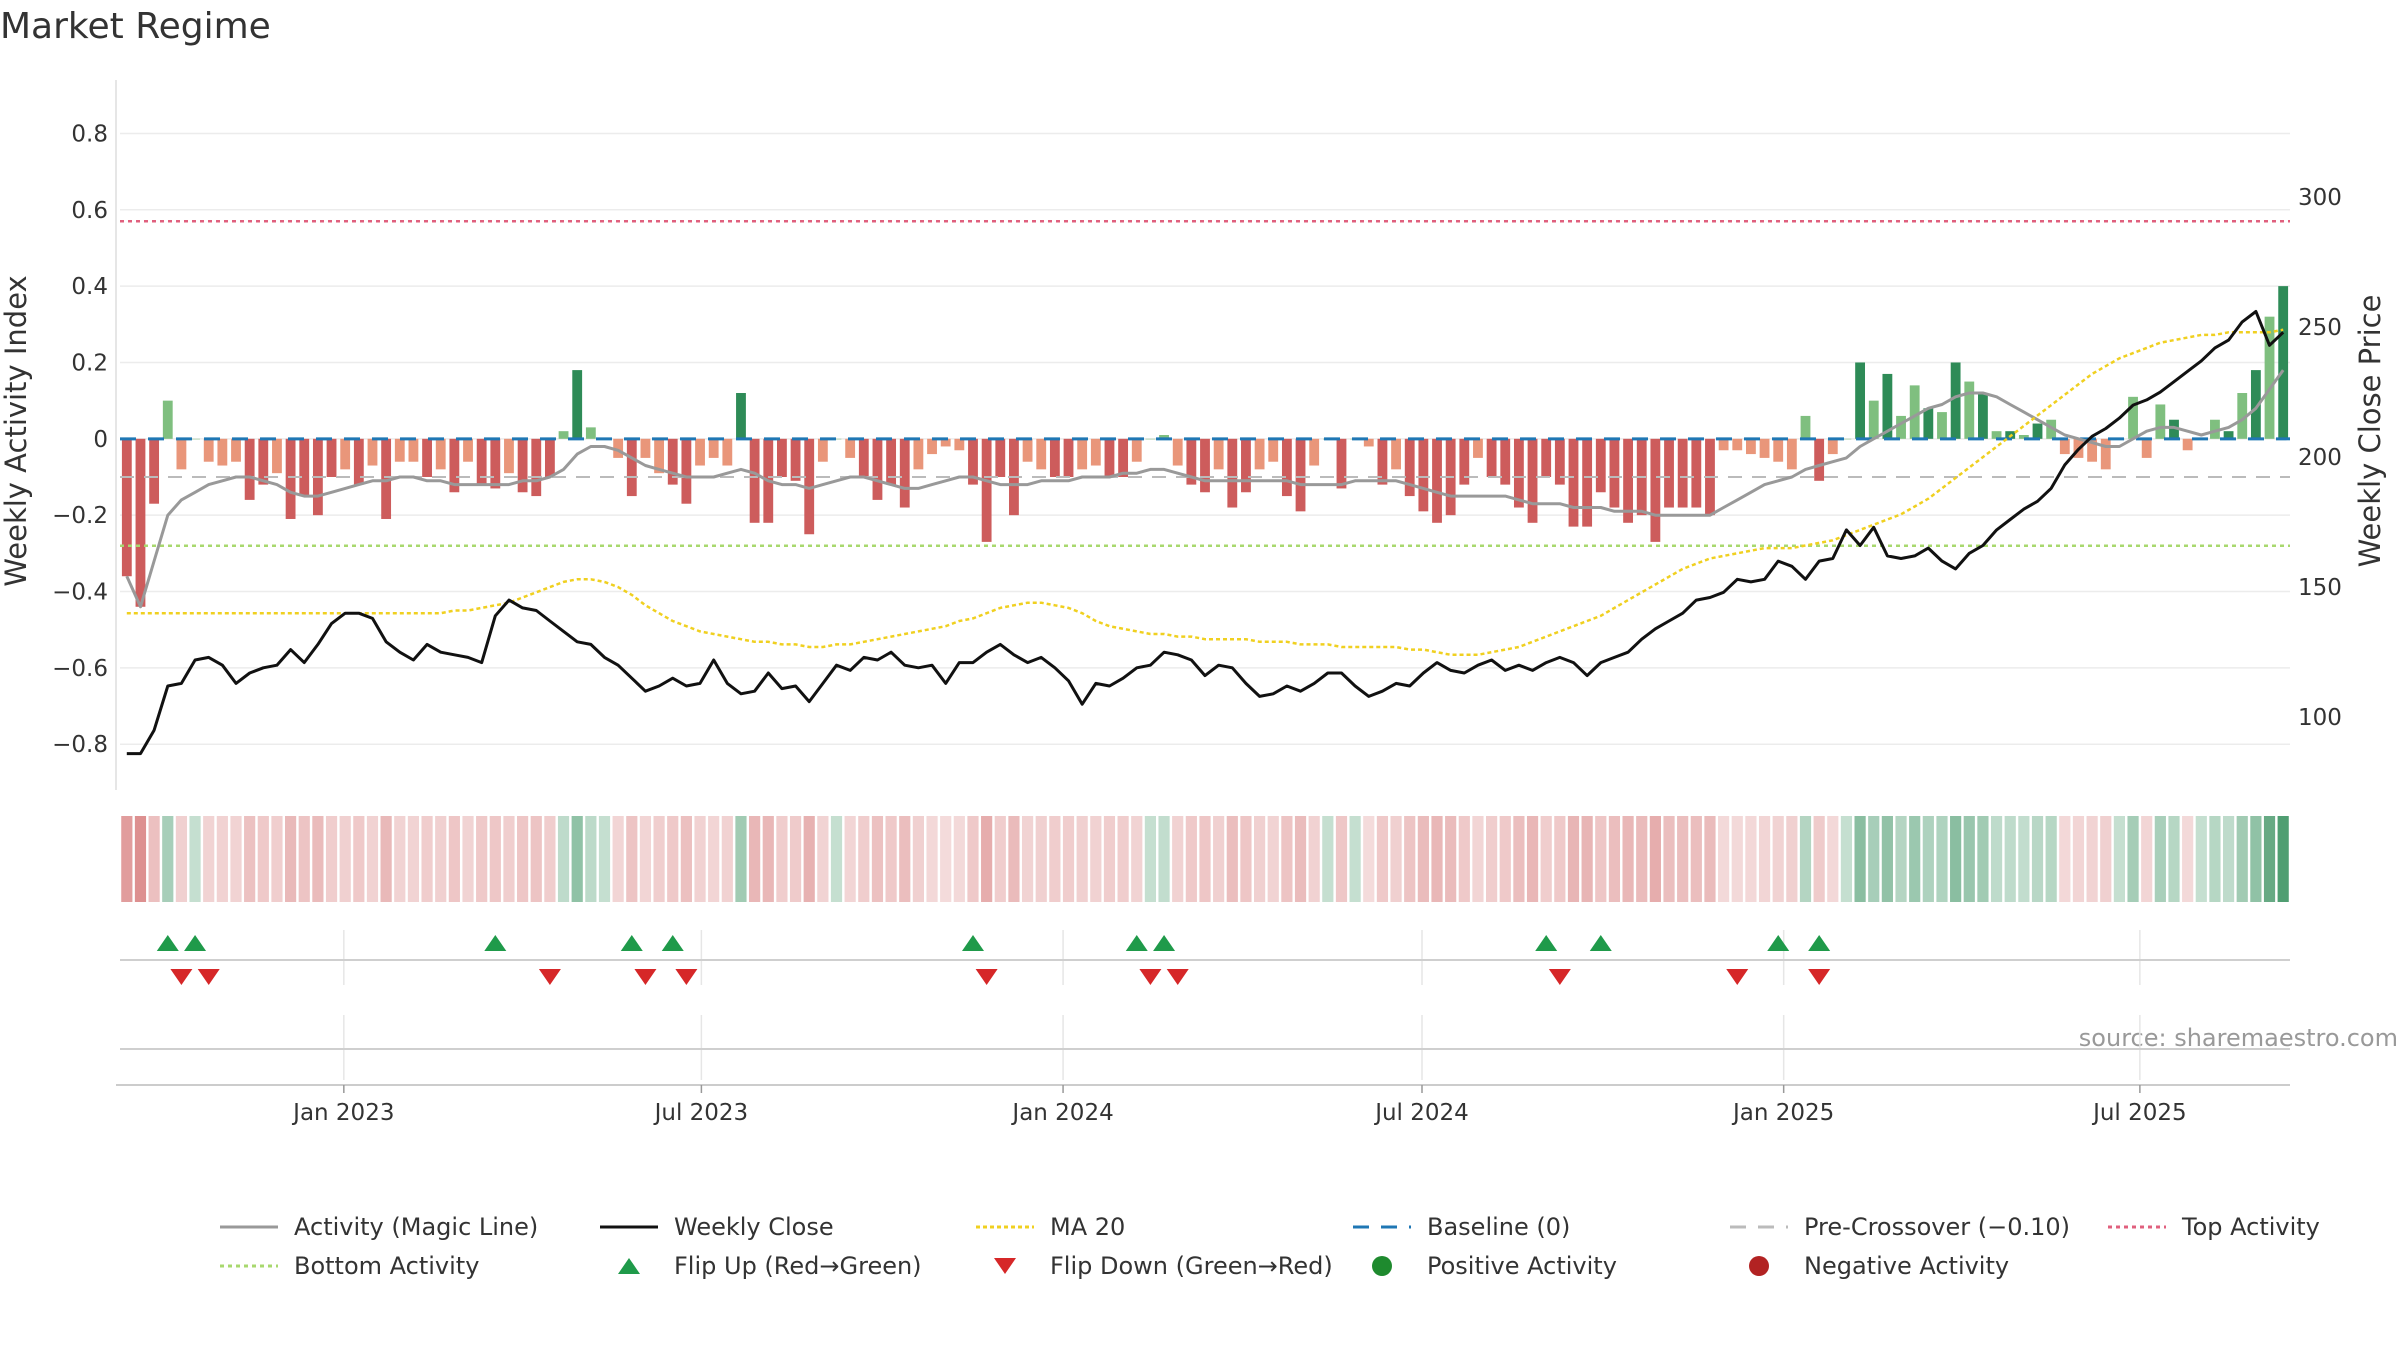 The image size is (2400, 1350). What do you see at coordinates (2238, 1038) in the screenshot?
I see `source-label: source: sharemaestro.com` at bounding box center [2238, 1038].